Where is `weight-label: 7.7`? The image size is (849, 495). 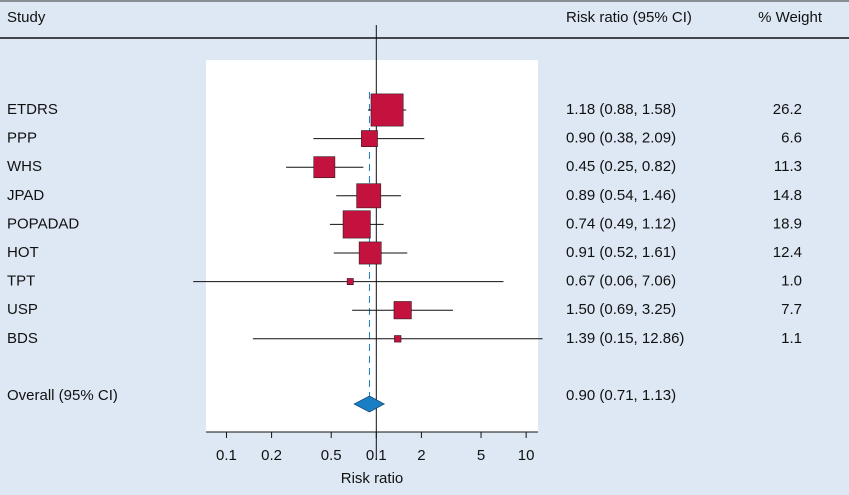
weight-label: 7.7 is located at coordinates (791, 309).